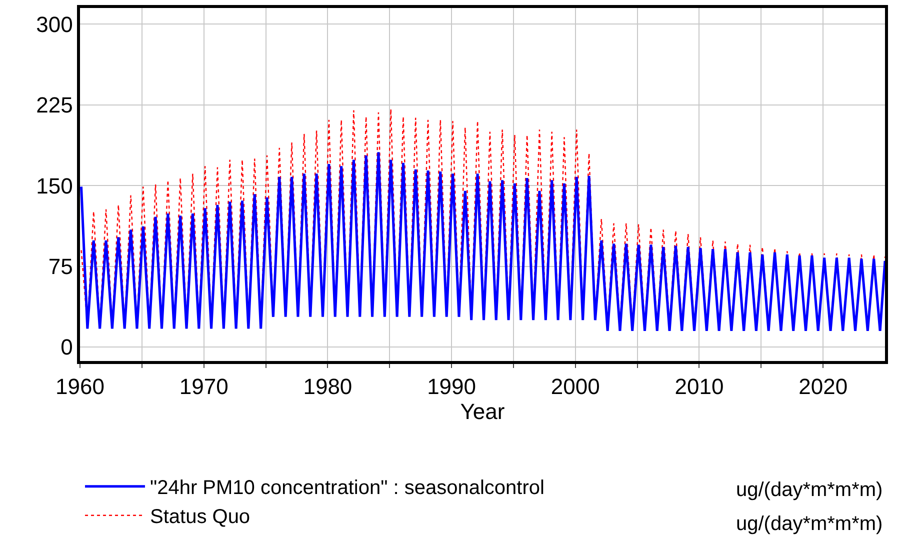  Describe the element at coordinates (60, 266) in the screenshot. I see `y-tick-label: 75` at that location.